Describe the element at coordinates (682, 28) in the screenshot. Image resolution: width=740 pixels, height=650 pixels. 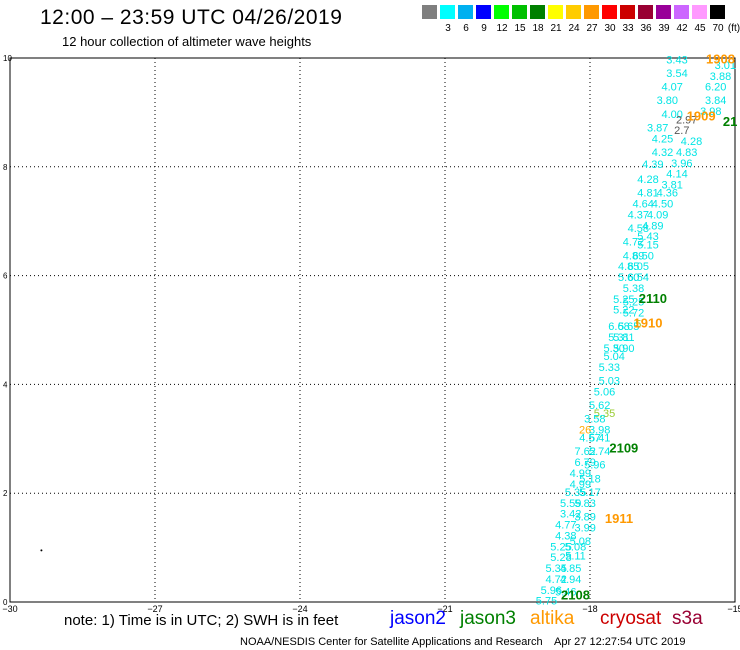
I see `scale-label: 42` at that location.